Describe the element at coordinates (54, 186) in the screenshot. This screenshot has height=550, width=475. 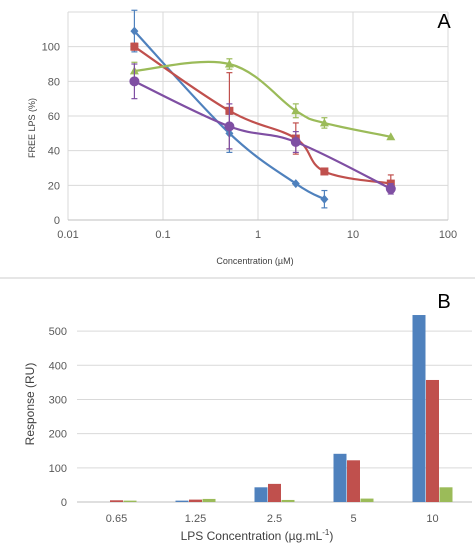
I see `chart-a-y-tick-label: 20` at that location.